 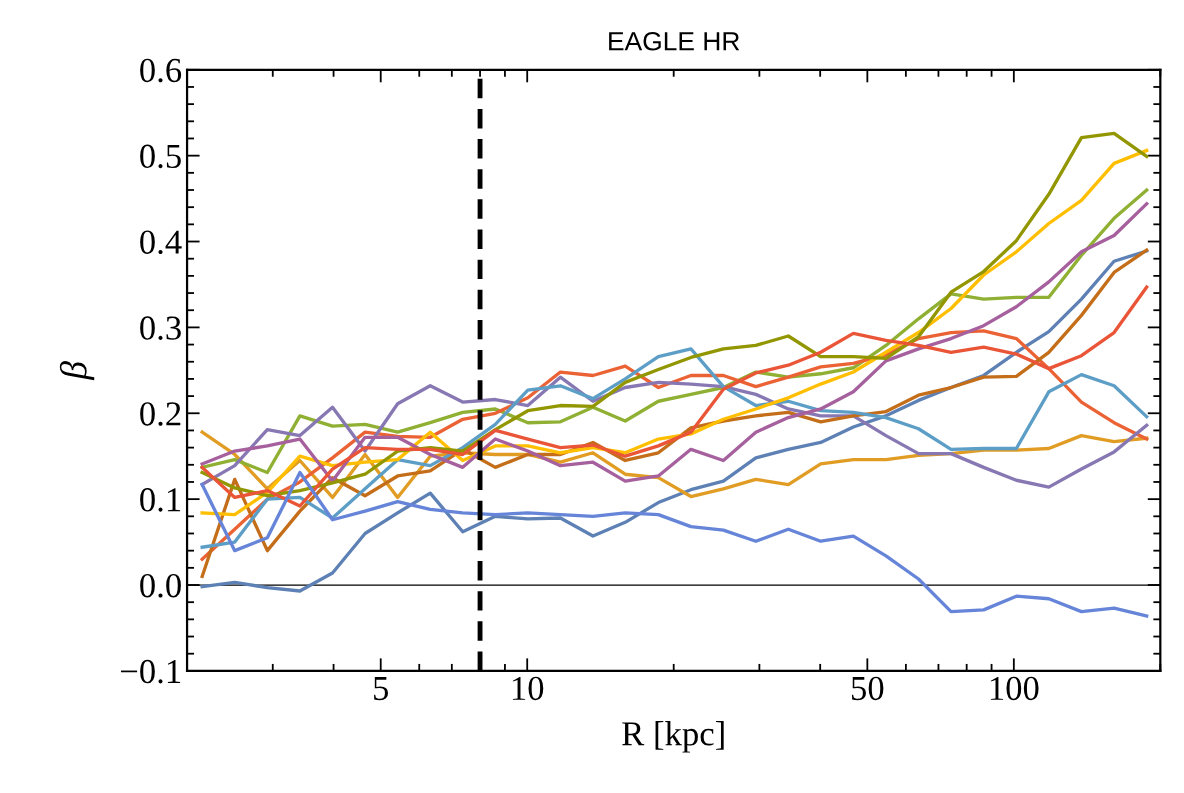 What do you see at coordinates (528, 688) in the screenshot?
I see `x-tick-label: 10` at bounding box center [528, 688].